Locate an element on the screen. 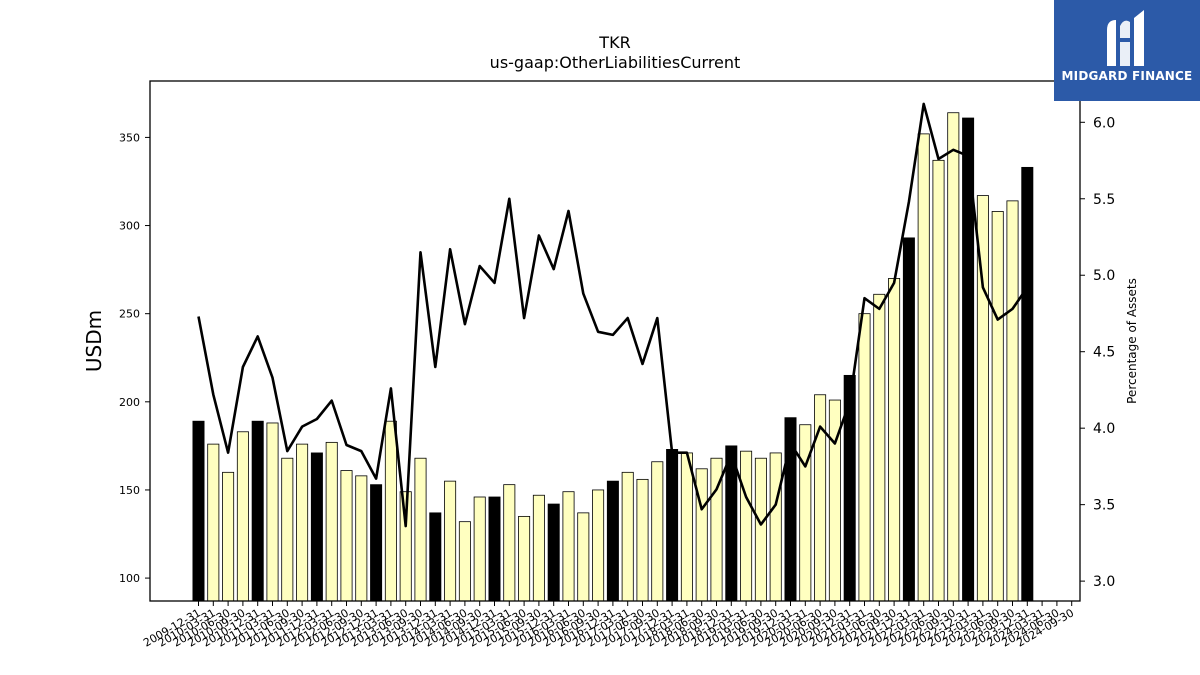  y-tick-label: 250 is located at coordinates (129, 314).